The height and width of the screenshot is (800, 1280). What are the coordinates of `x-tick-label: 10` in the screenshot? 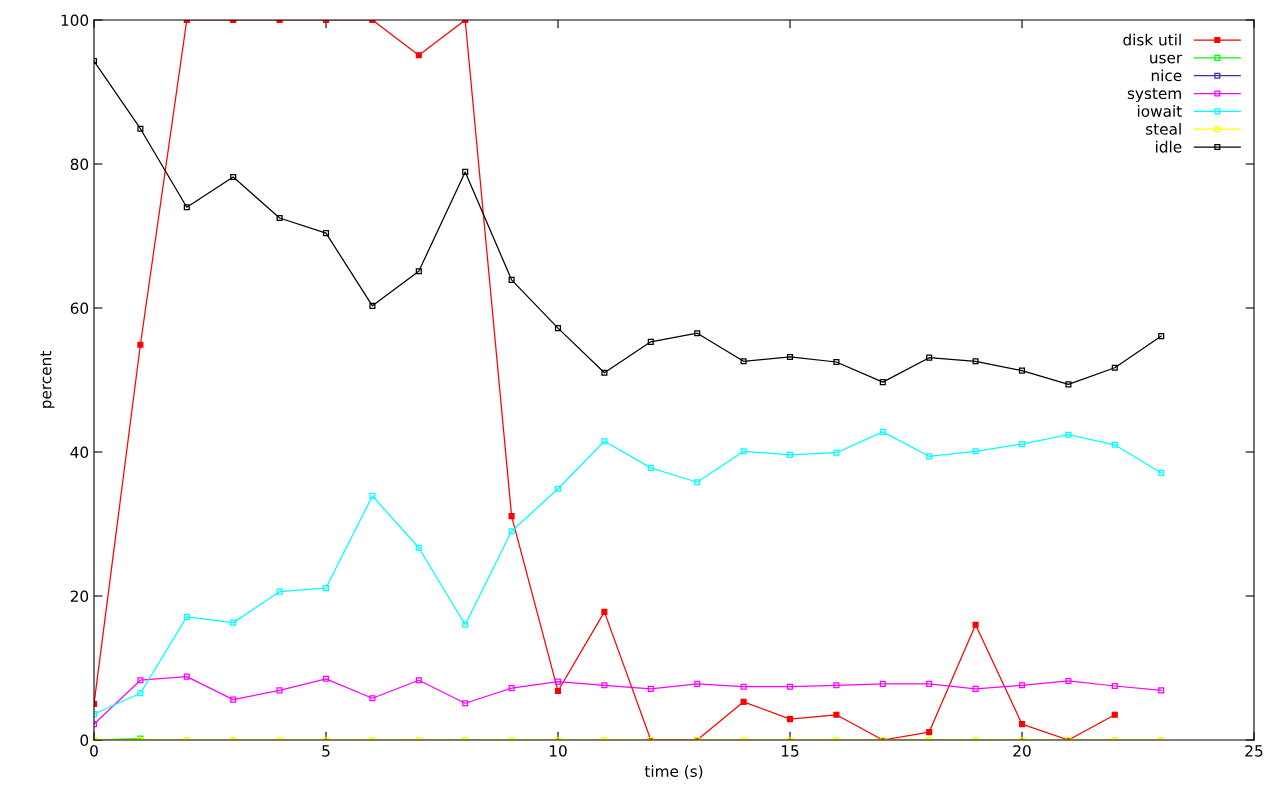 It's located at (558, 751).